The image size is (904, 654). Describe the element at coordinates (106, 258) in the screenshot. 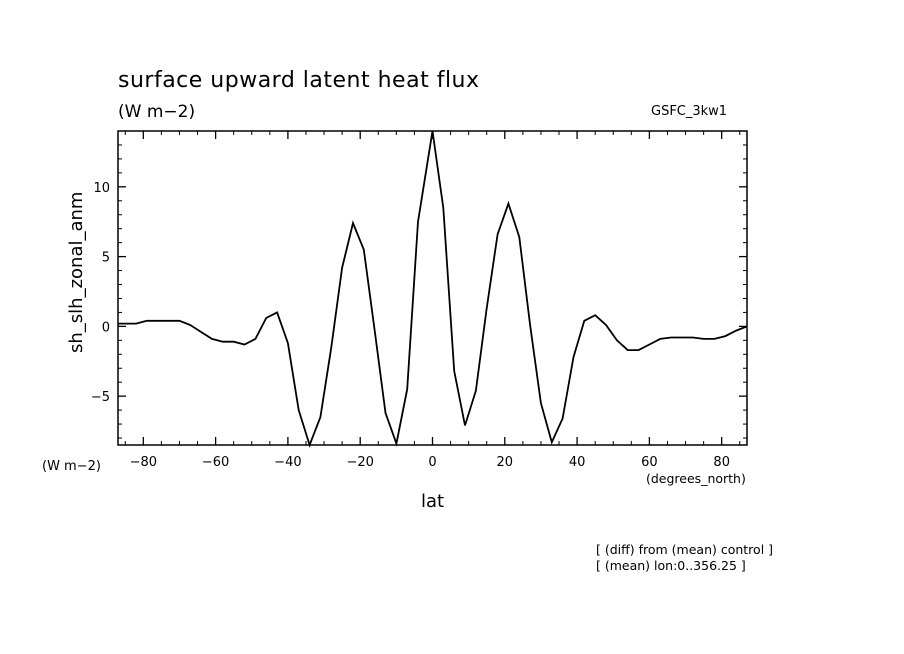

I see `y-tick-label: 5` at that location.